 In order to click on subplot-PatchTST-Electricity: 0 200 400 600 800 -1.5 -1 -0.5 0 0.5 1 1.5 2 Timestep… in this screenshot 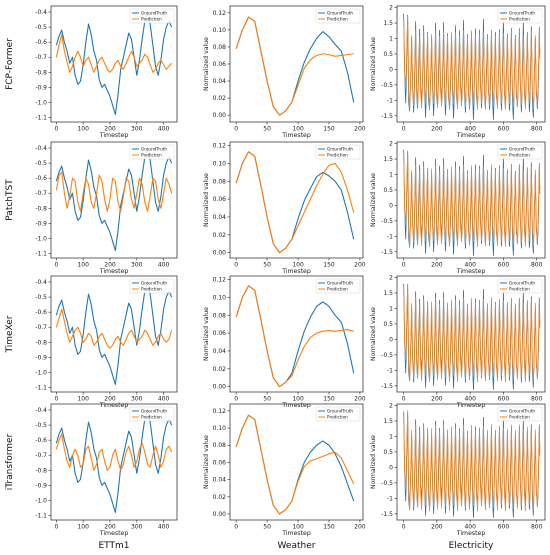, I will do `click(458, 208)`.